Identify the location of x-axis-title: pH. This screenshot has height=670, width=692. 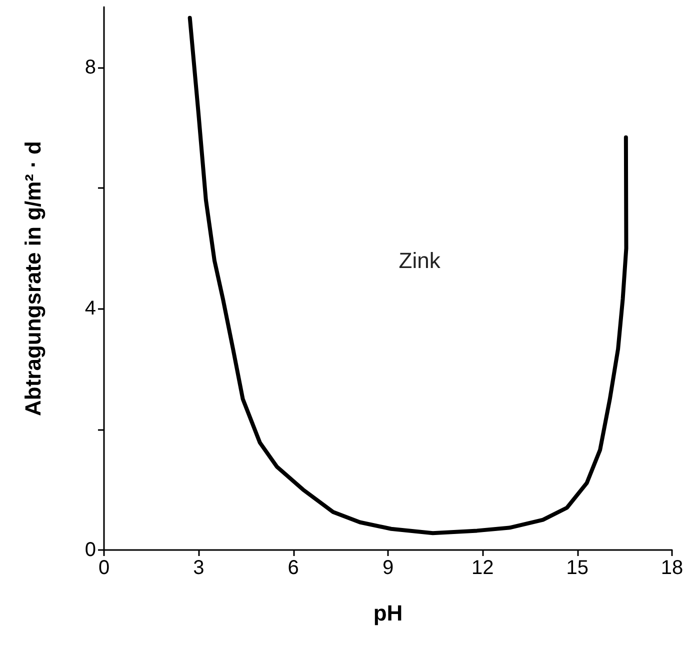
(388, 613).